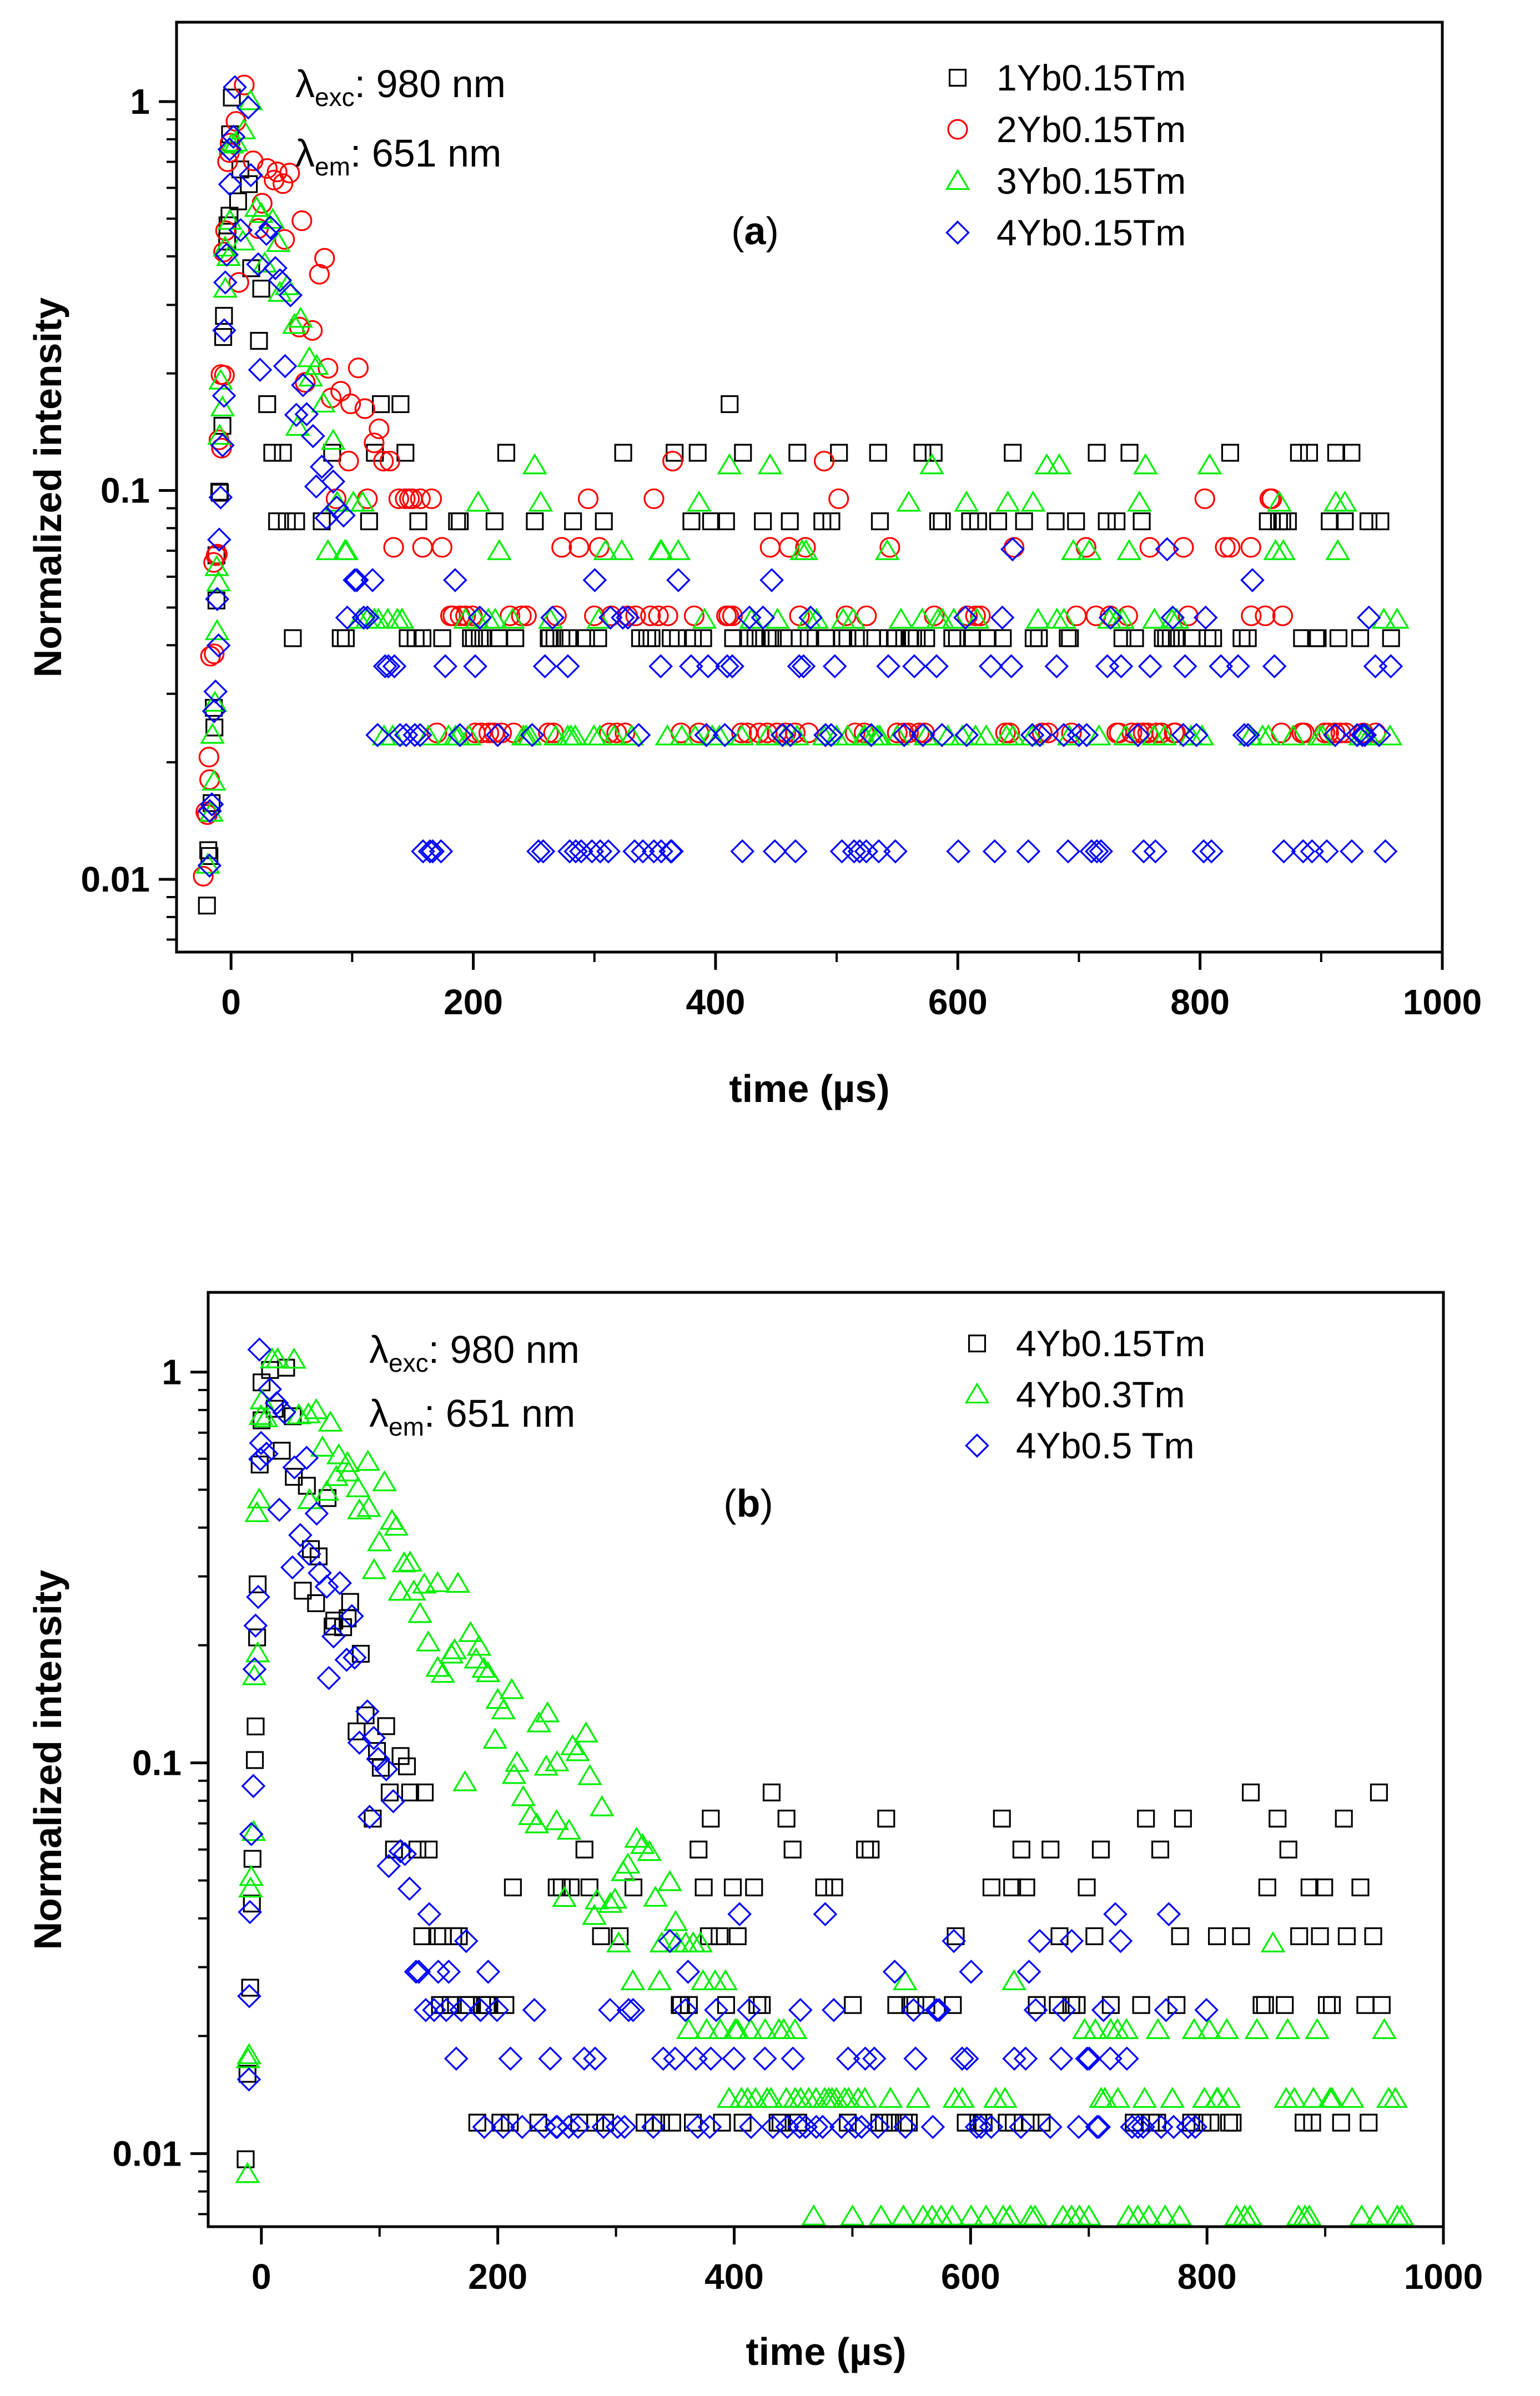  Describe the element at coordinates (1105, 1445) in the screenshot. I see `legend-label: 4Yb0.5 Tm` at that location.